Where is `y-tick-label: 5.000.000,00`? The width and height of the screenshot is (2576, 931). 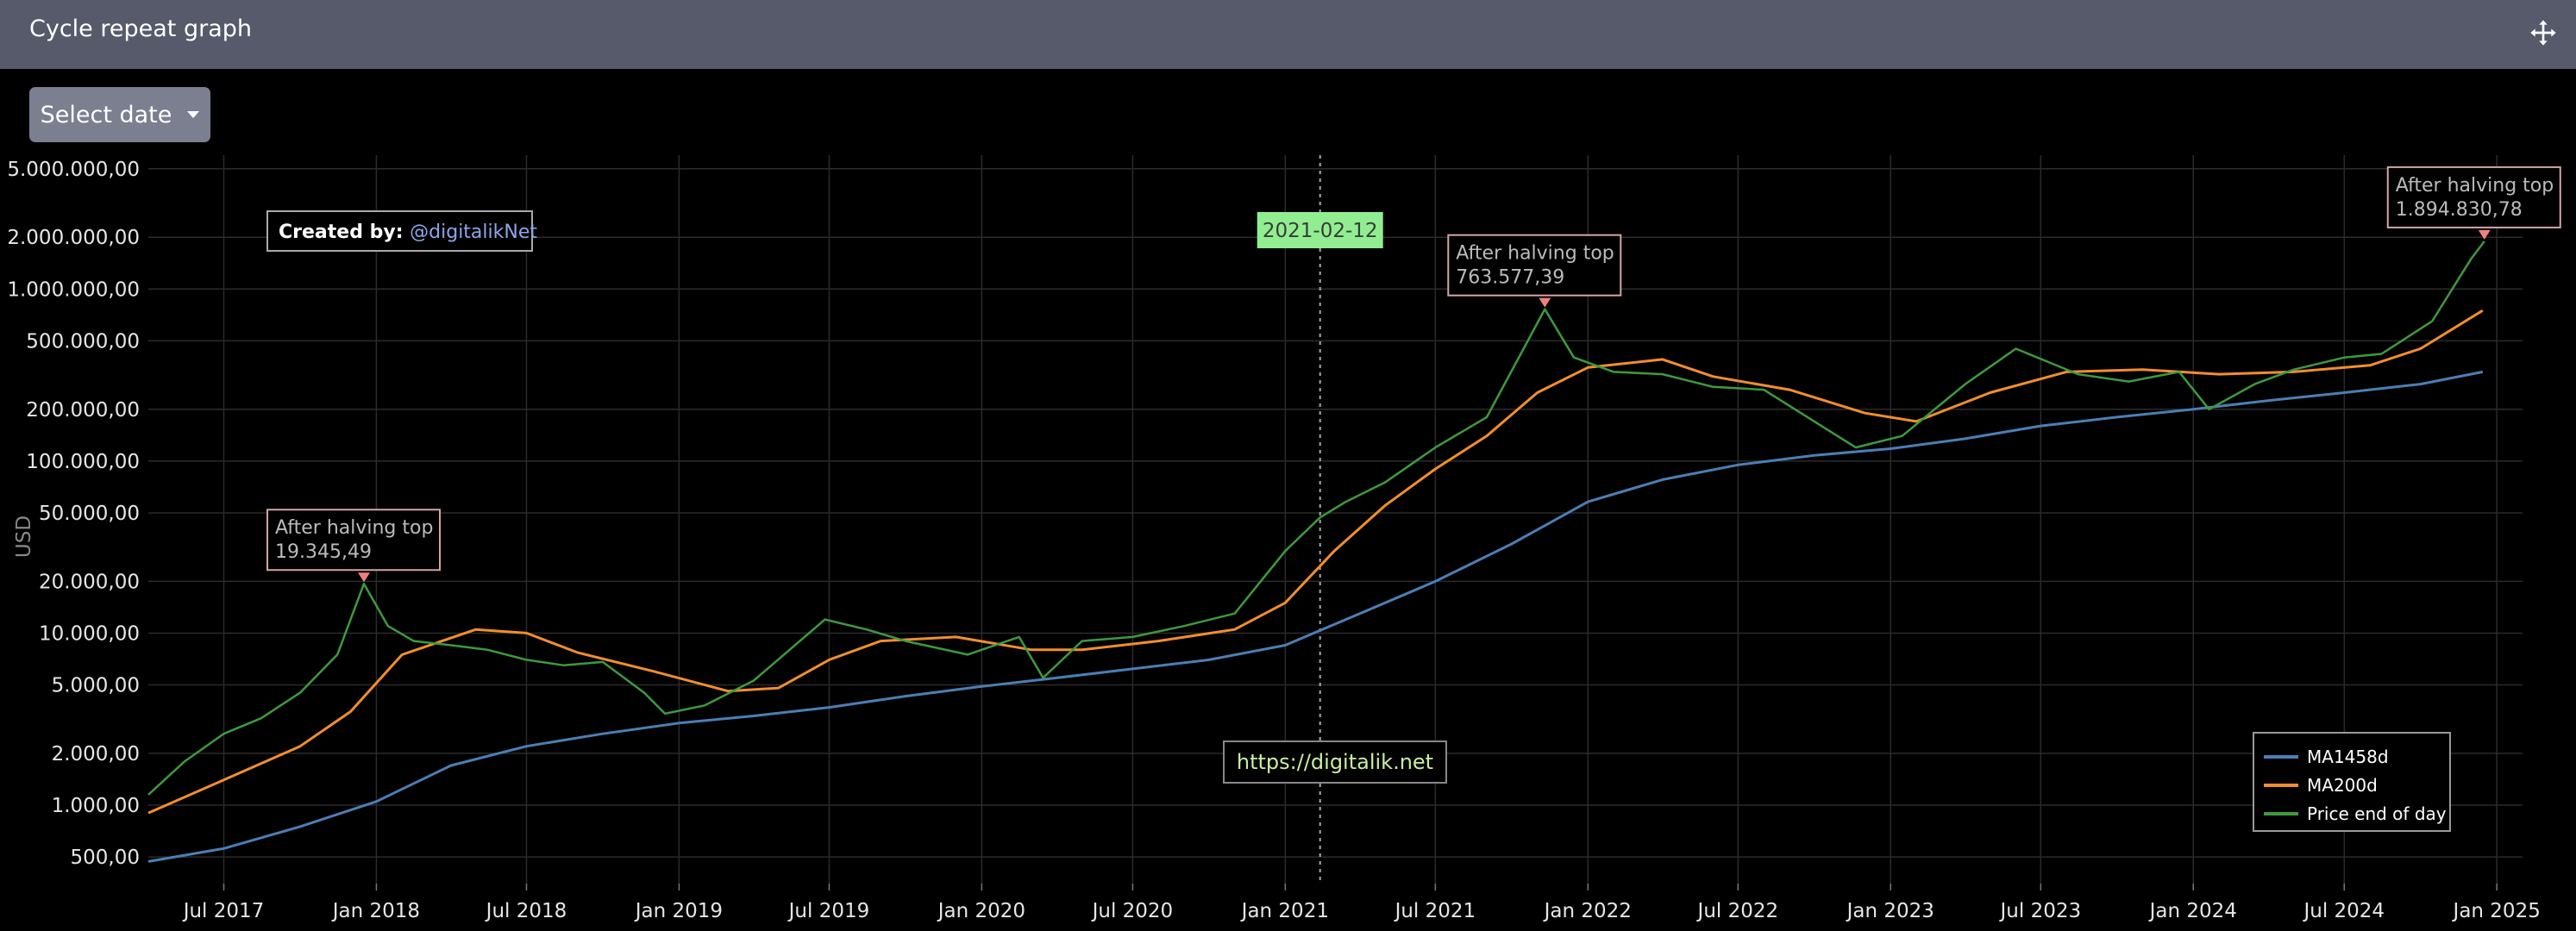
y-tick-label: 5.000.000,00 is located at coordinates (73, 170).